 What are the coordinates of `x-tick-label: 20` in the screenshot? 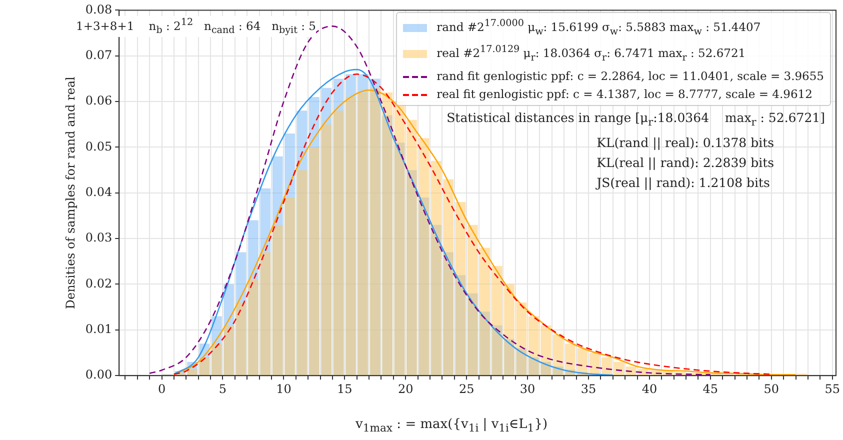 It's located at (406, 389).